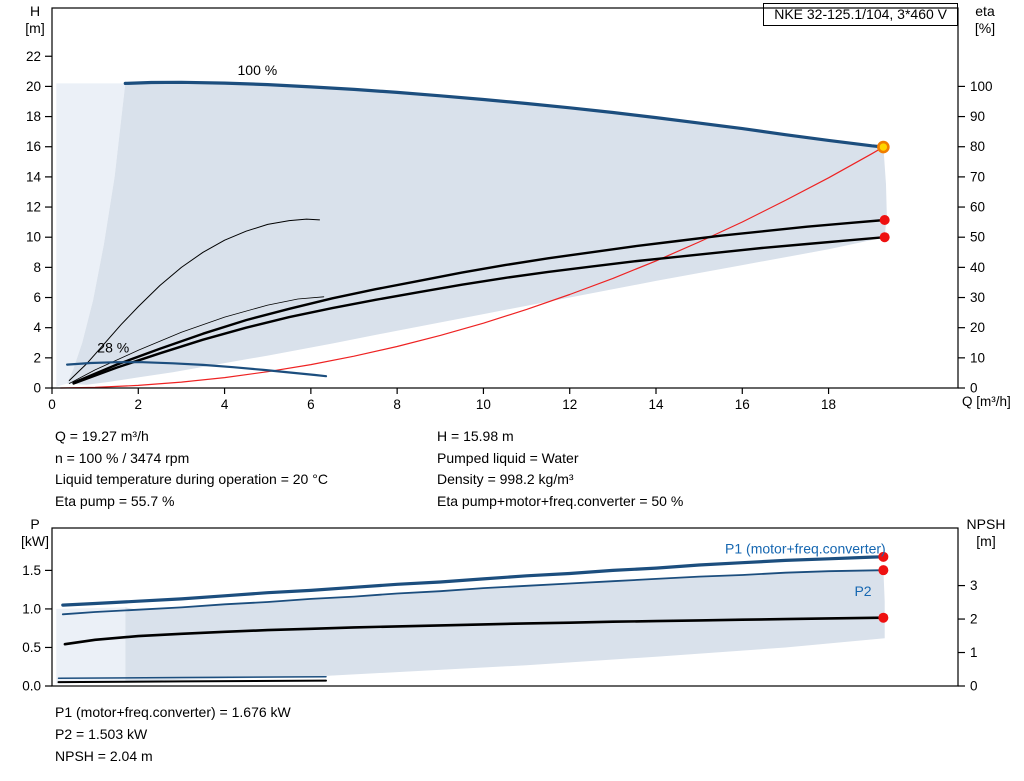 This screenshot has width=1024, height=781. What do you see at coordinates (258, 70) in the screenshot?
I see `speed-label-100: 100 %` at bounding box center [258, 70].